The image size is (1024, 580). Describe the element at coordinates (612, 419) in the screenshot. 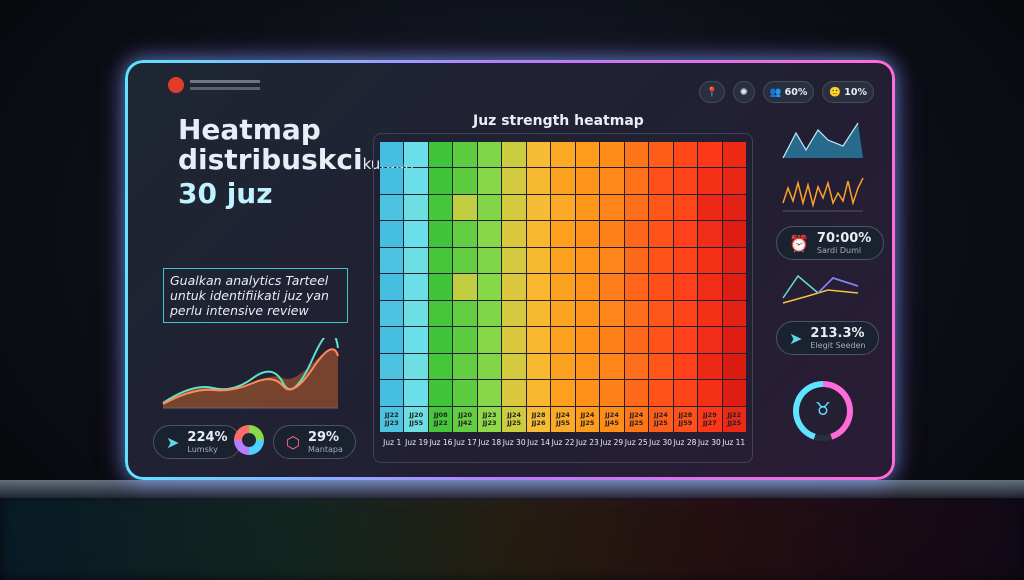

I see `heatmap-cell: JJ24 JJ45` at that location.